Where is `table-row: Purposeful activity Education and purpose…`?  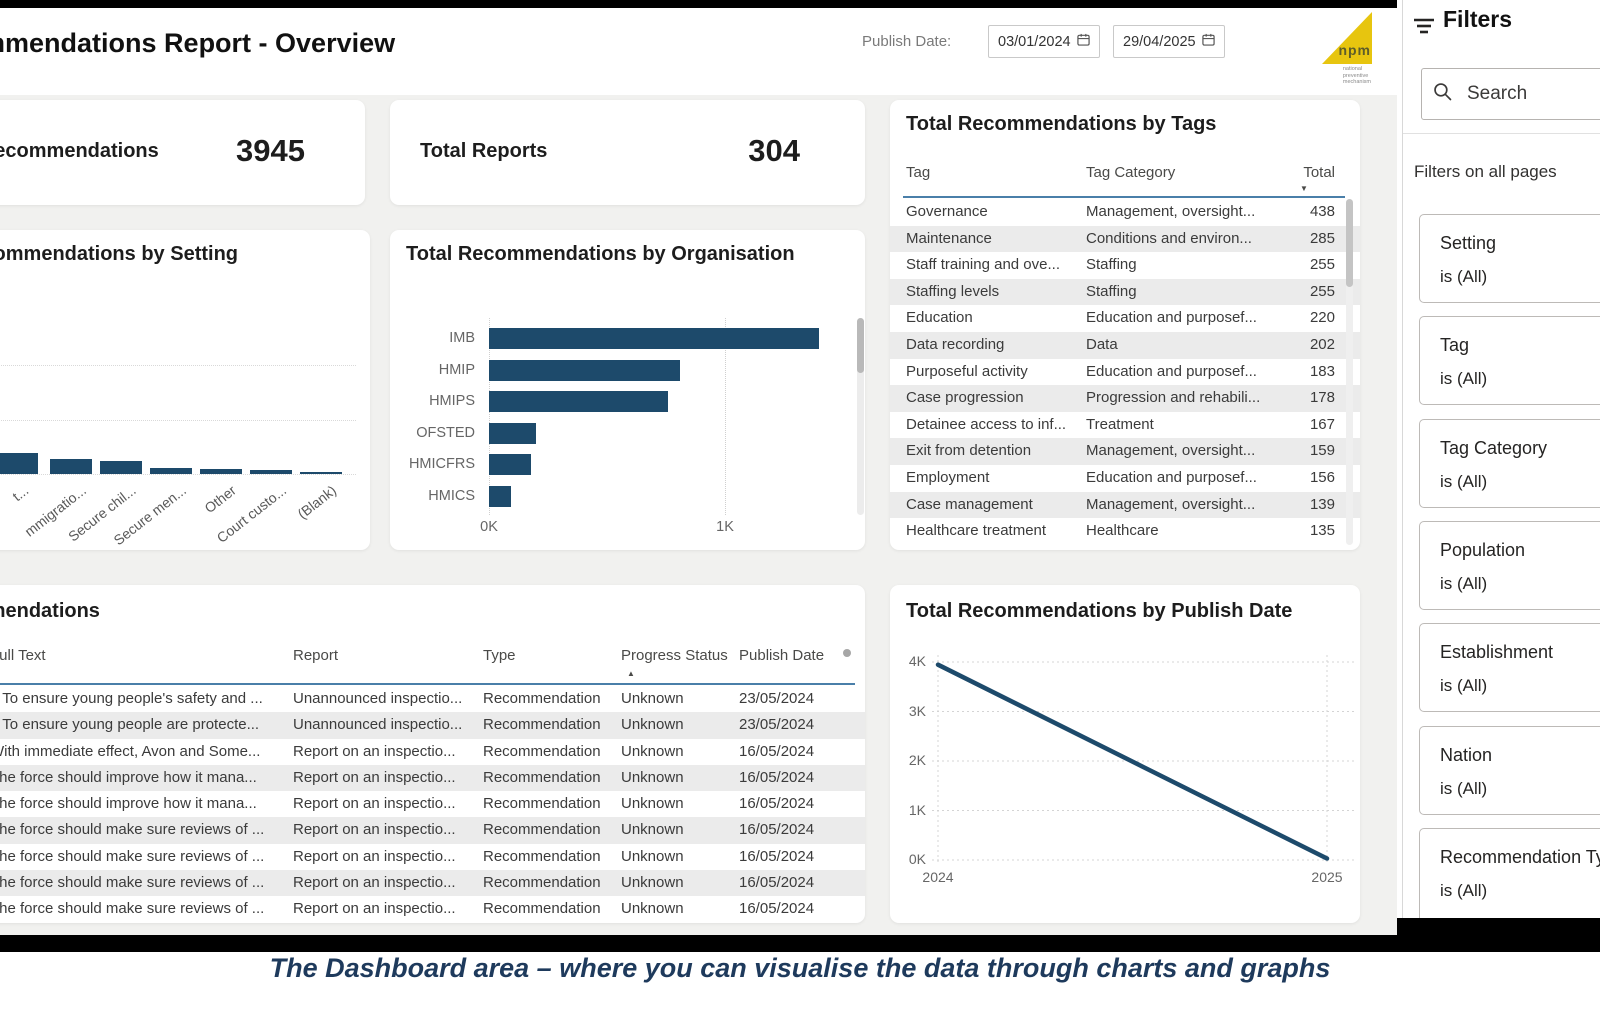
table-row: Purposeful activity Education and purpose… is located at coordinates (1125, 372).